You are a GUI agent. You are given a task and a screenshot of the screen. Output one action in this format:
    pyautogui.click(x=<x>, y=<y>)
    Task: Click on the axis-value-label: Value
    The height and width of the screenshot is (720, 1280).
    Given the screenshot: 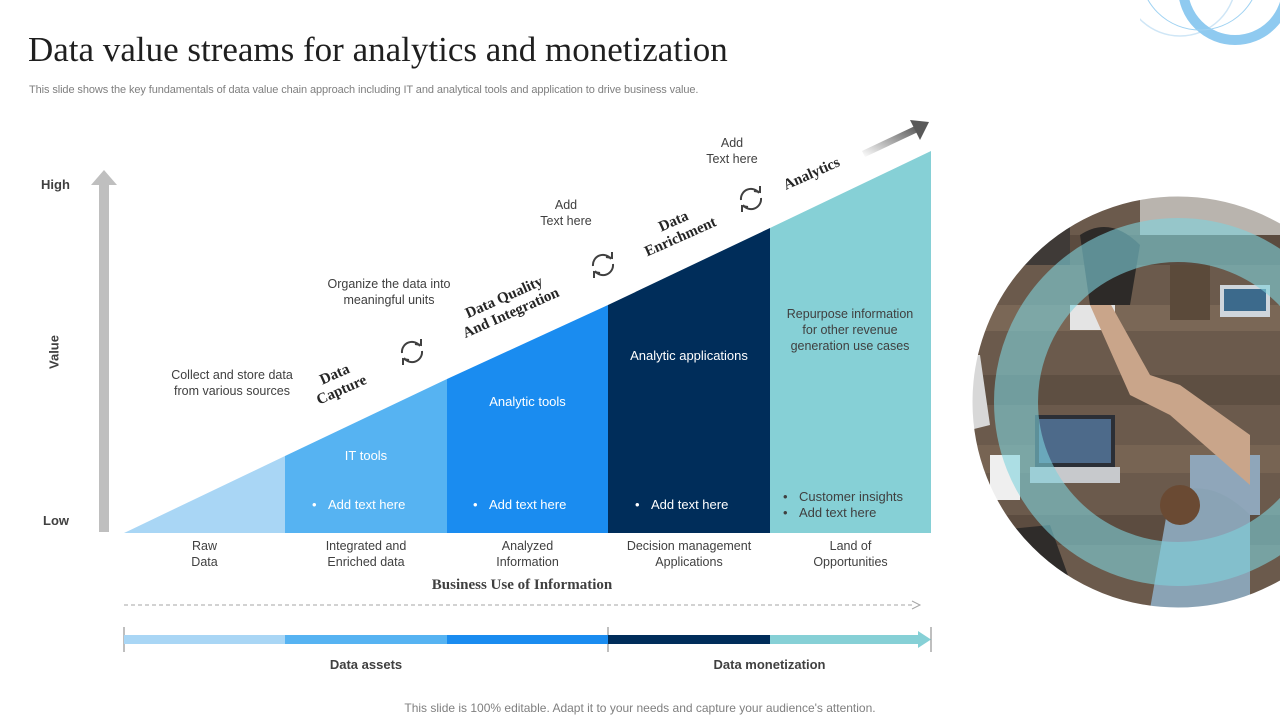 What is the action you would take?
    pyautogui.click(x=54, y=352)
    